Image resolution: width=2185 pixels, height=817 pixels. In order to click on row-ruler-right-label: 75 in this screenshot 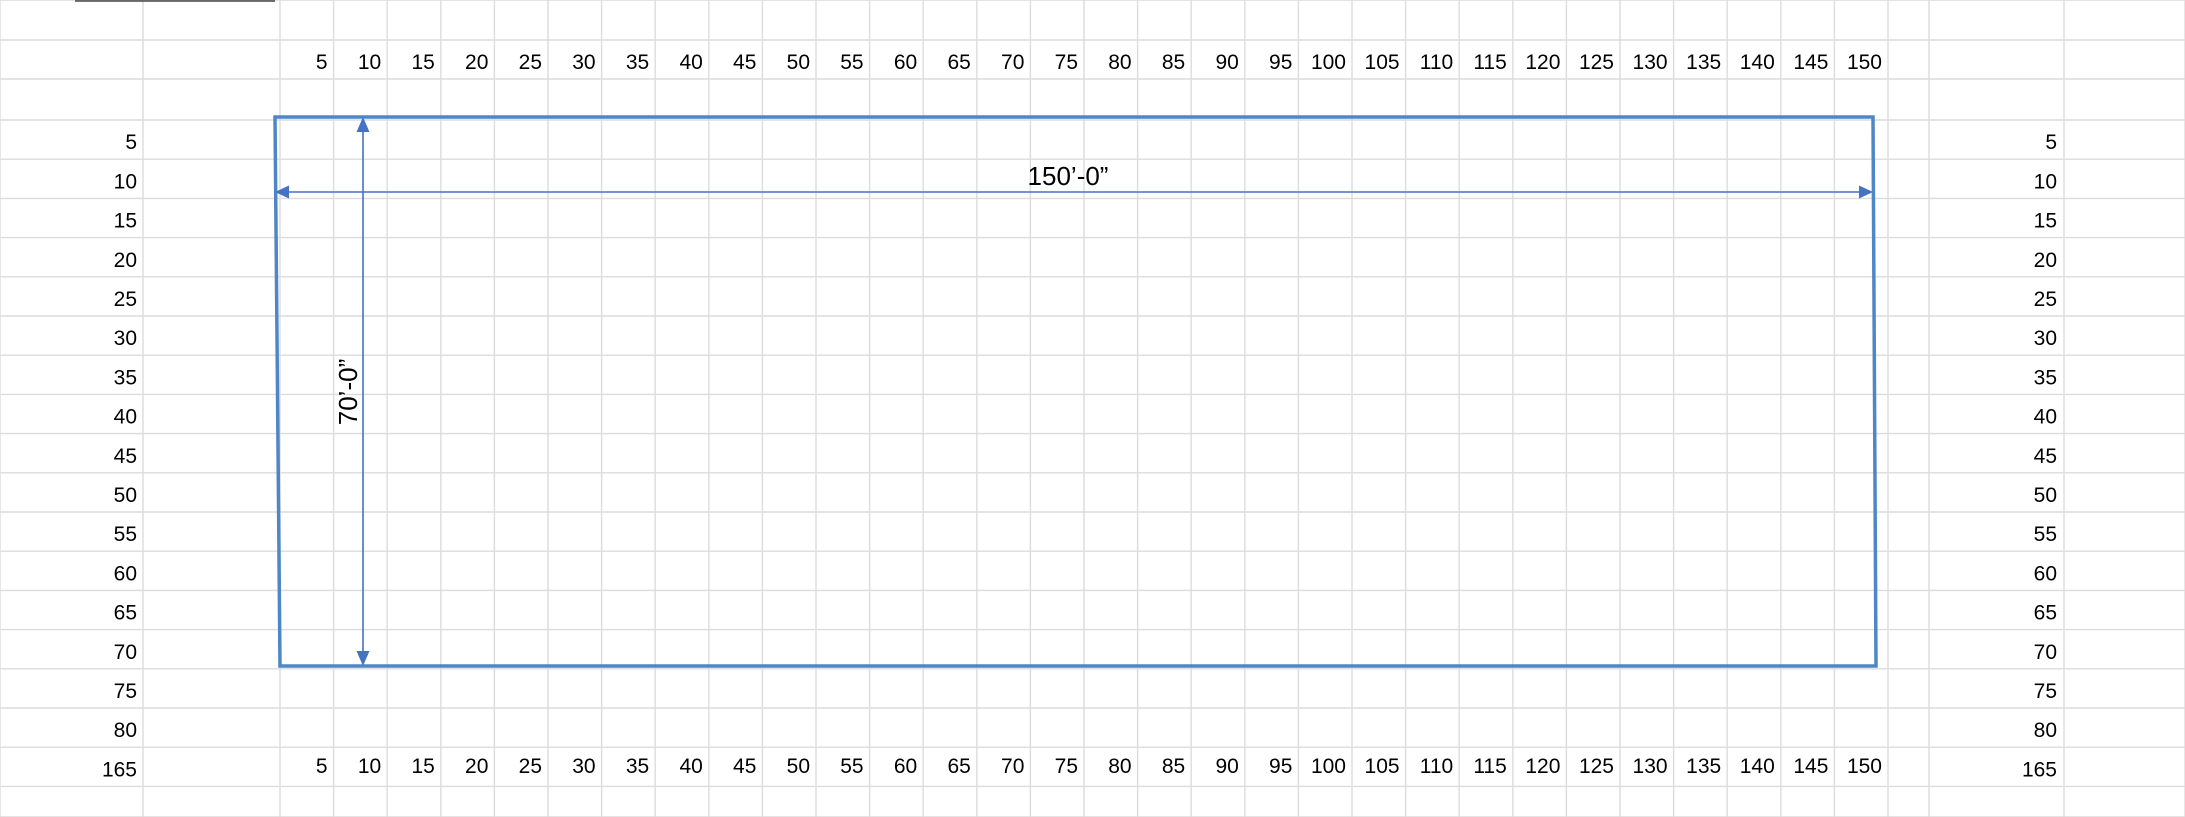, I will do `click(2045, 691)`.